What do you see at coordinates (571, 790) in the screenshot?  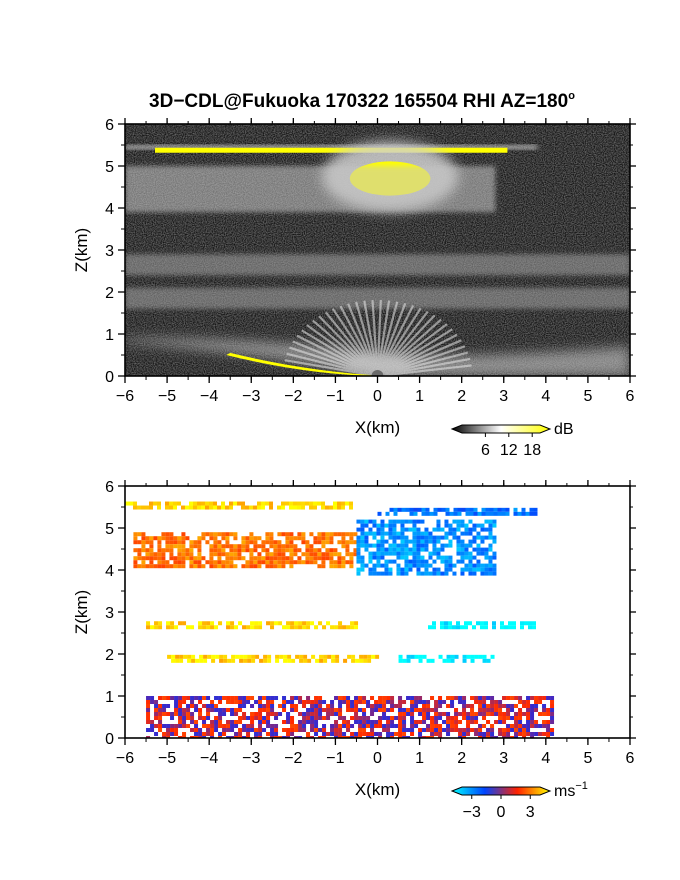 I see `colorbar-unit: ms−1` at bounding box center [571, 790].